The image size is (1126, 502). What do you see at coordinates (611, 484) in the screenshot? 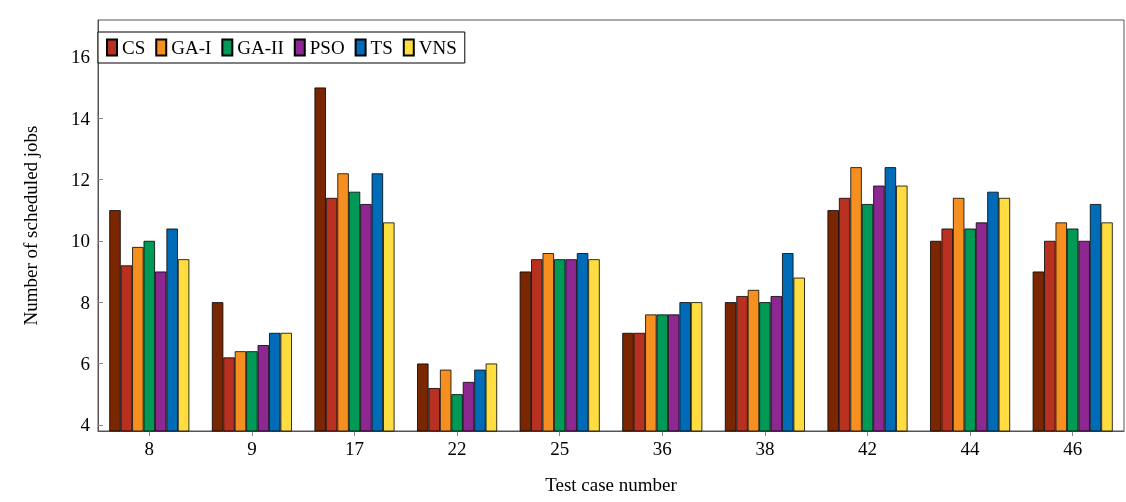
I see `x-axis-title: Test case number` at bounding box center [611, 484].